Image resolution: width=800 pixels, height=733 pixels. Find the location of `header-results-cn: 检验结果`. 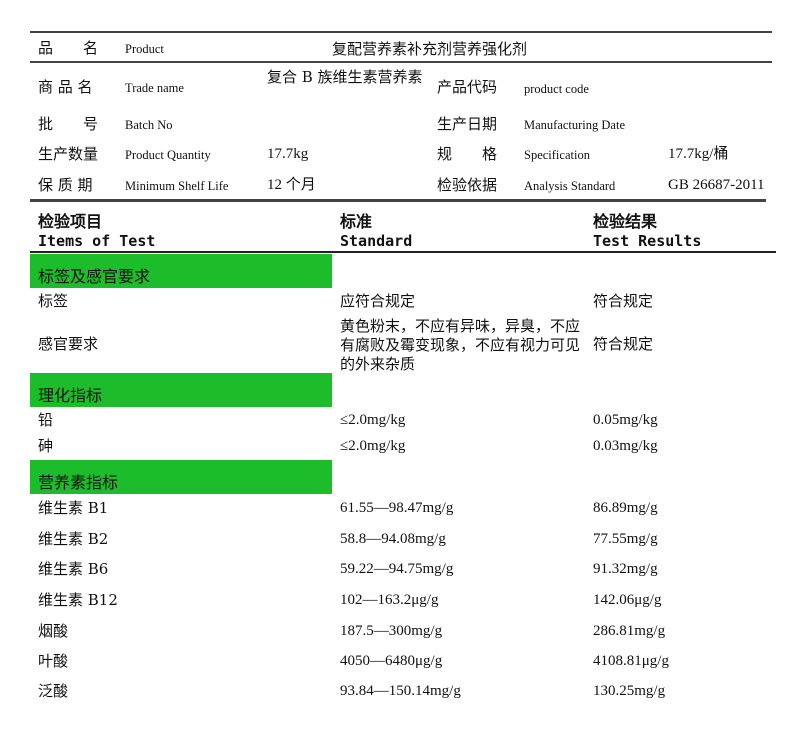

header-results-cn: 检验结果 is located at coordinates (625, 221).